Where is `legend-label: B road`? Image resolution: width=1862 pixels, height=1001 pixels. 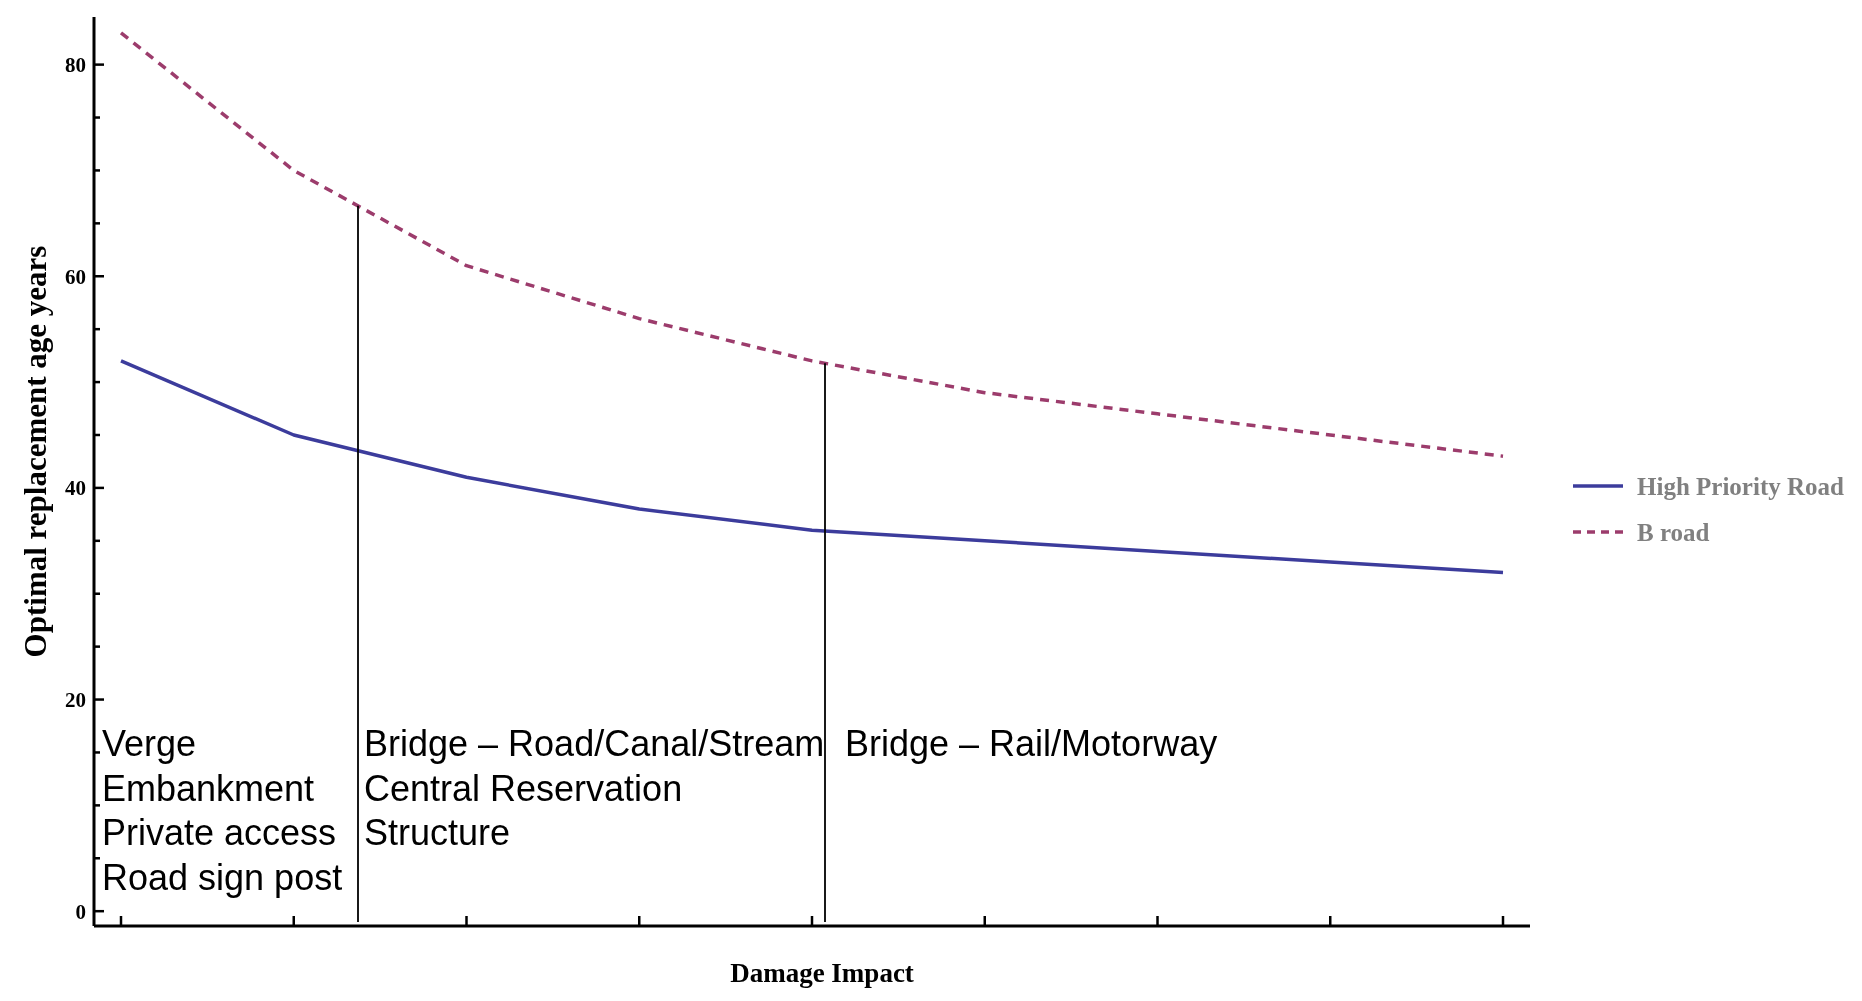 legend-label: B road is located at coordinates (1673, 532).